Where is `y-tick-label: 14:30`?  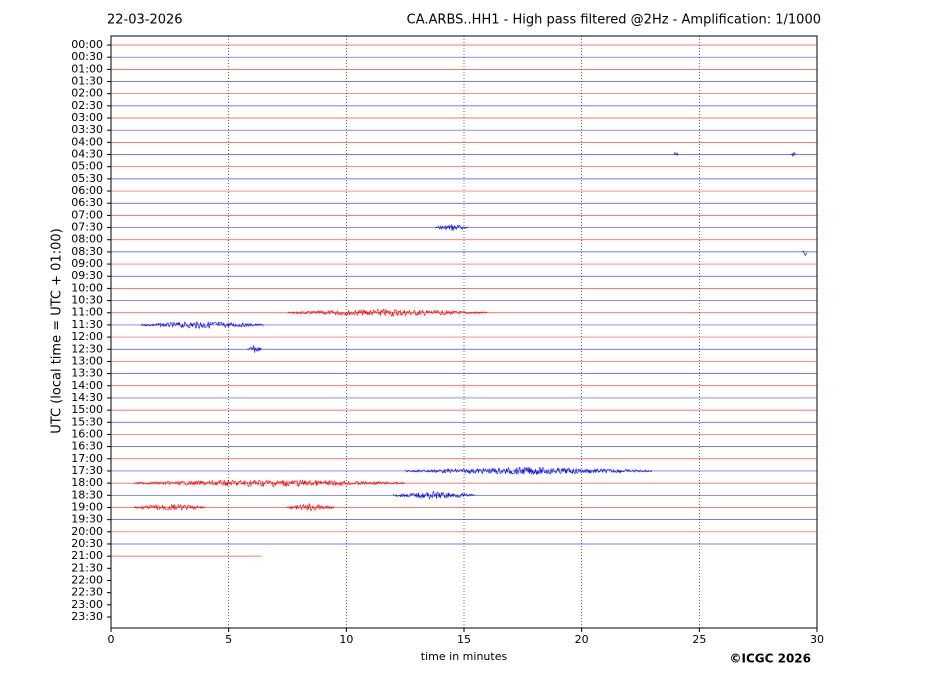
y-tick-label: 14:30 is located at coordinates (87, 397).